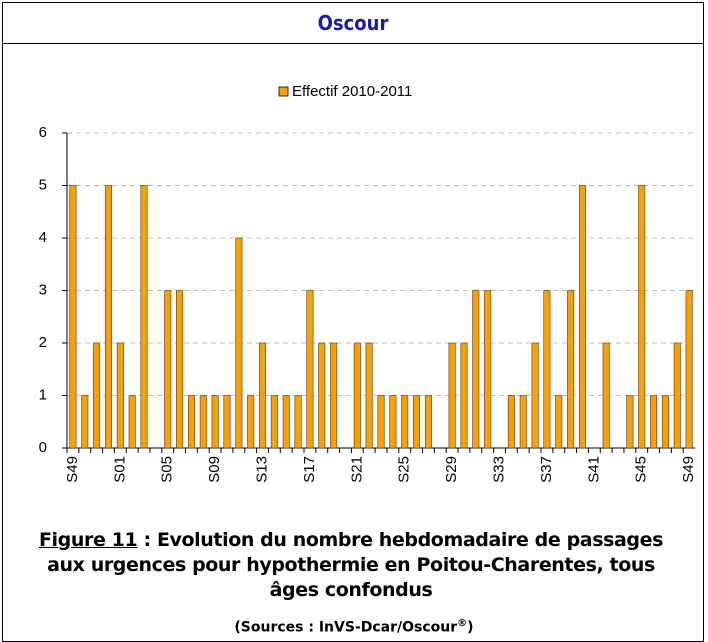 The image size is (708, 642). I want to click on x-tick-label: S33, so click(498, 469).